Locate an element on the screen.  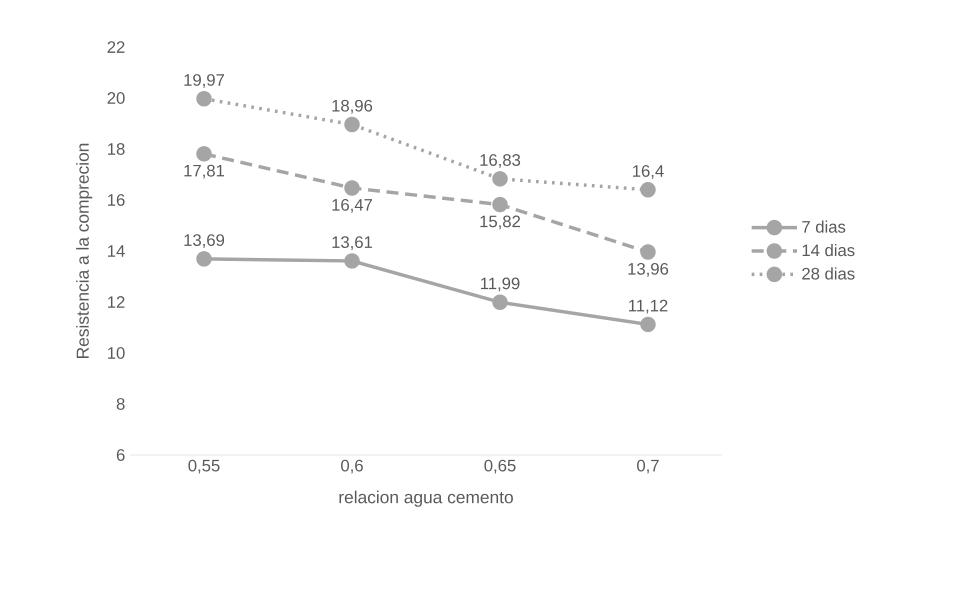
y-axis-title: Resistencia a la comprecion is located at coordinates (84, 251).